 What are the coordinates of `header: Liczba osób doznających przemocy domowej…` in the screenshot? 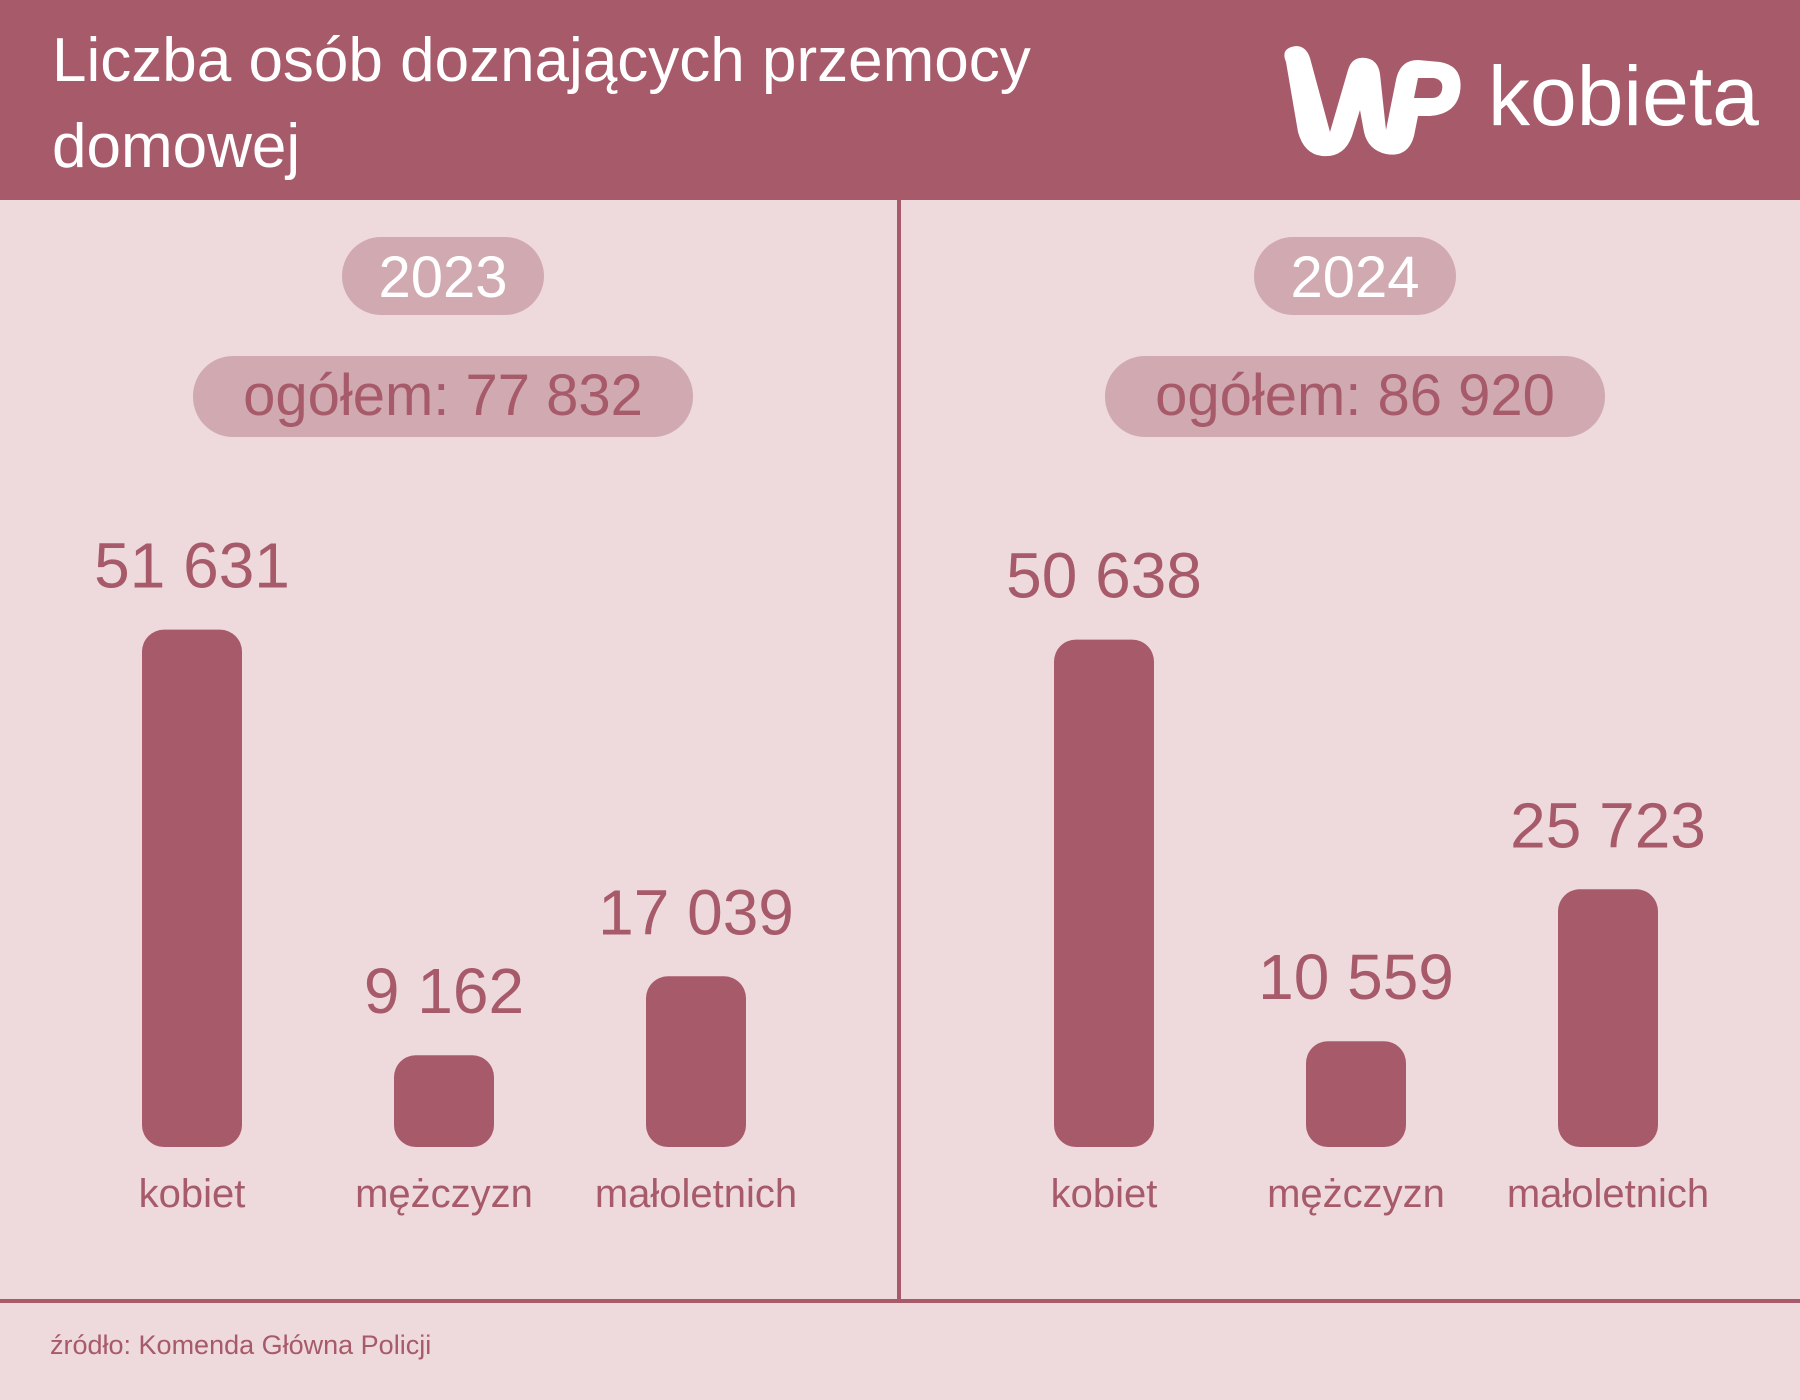 It's located at (900, 100).